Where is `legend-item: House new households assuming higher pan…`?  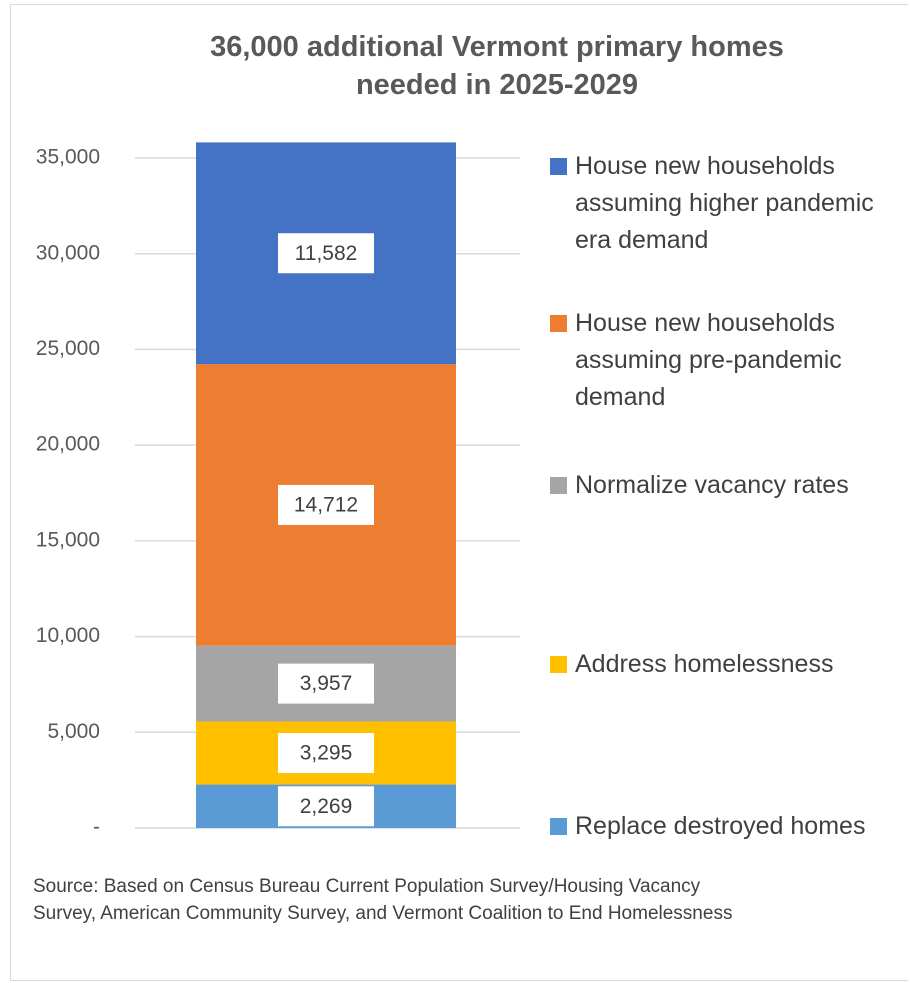 legend-item: House new households assuming higher pan… is located at coordinates (727, 203).